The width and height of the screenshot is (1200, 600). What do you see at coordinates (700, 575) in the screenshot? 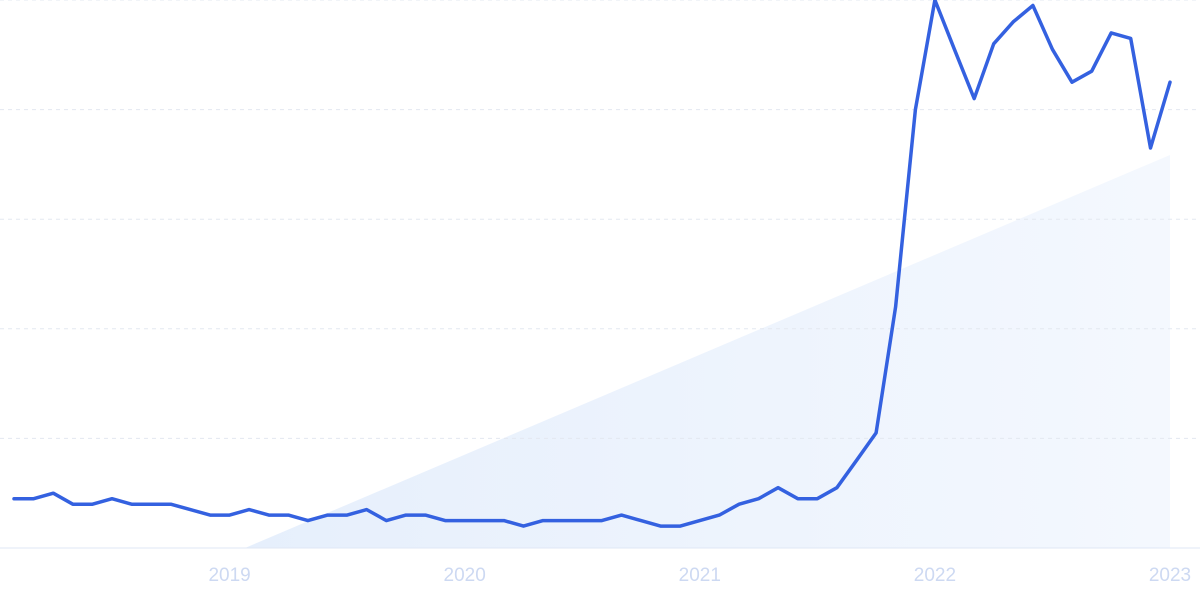
I see `x-tick-label: 2021` at bounding box center [700, 575].